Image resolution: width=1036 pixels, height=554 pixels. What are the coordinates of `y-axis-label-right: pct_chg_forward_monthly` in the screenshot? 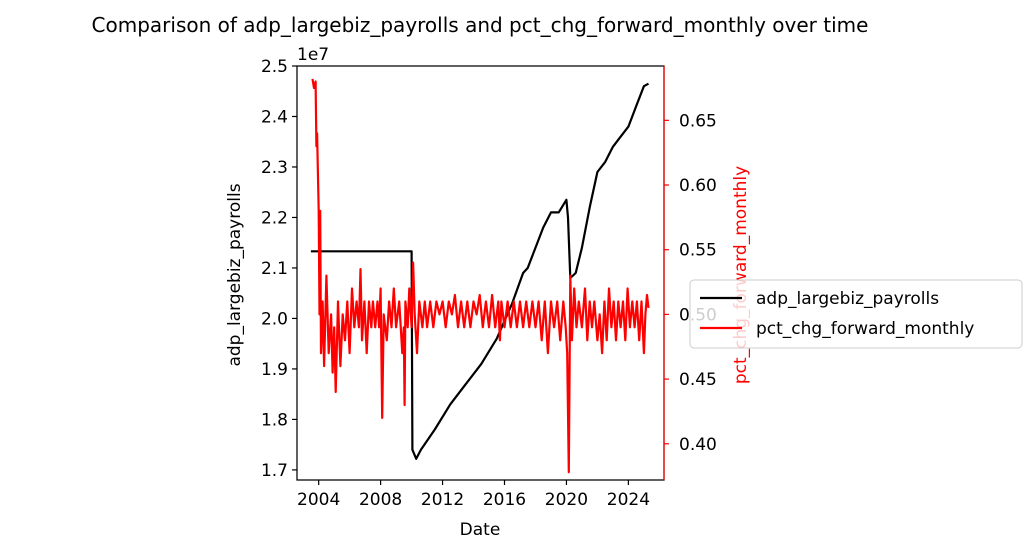 It's located at (741, 275).